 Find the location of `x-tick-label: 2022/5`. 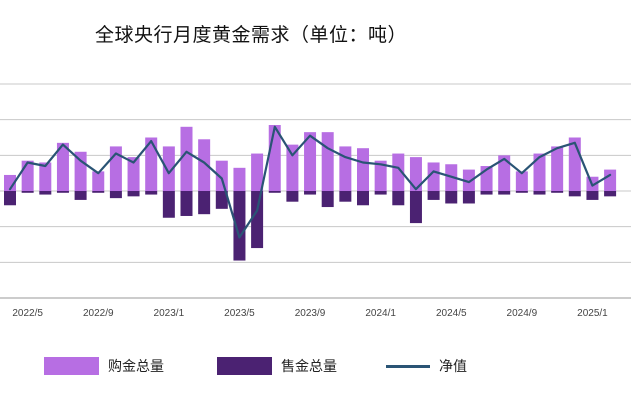

x-tick-label: 2022/5 is located at coordinates (27, 313).